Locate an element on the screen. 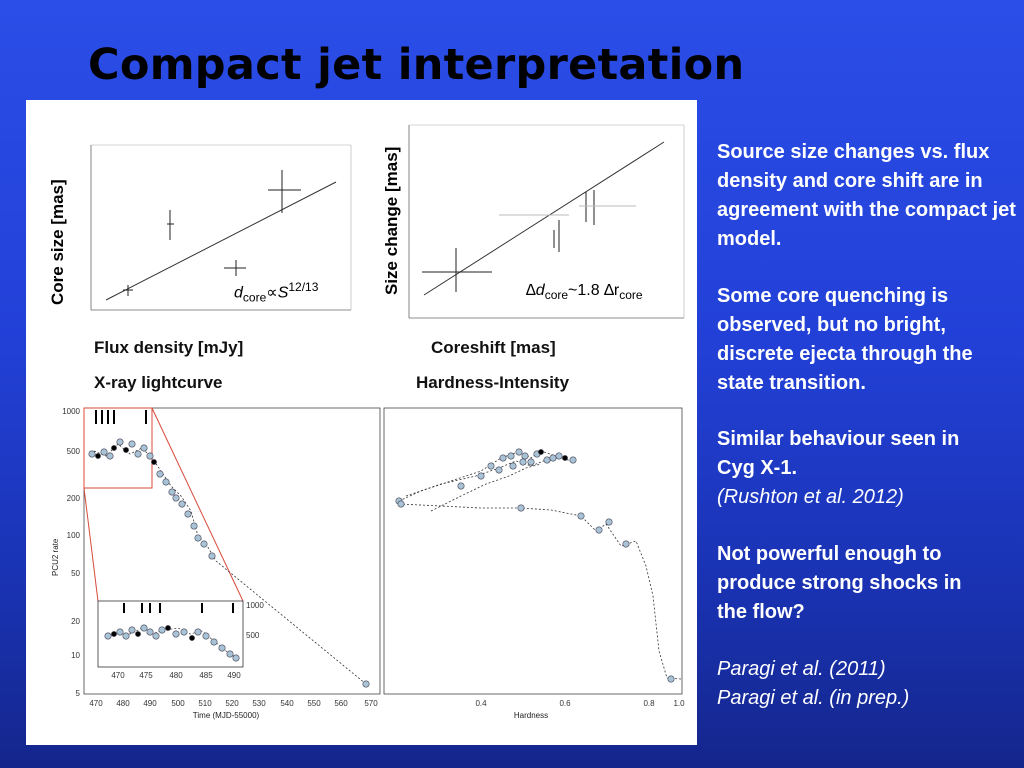 Image resolution: width=1024 pixels, height=768 pixels. ref-paragi-prep: Paragi et al. (in prep.) is located at coordinates (813, 698).